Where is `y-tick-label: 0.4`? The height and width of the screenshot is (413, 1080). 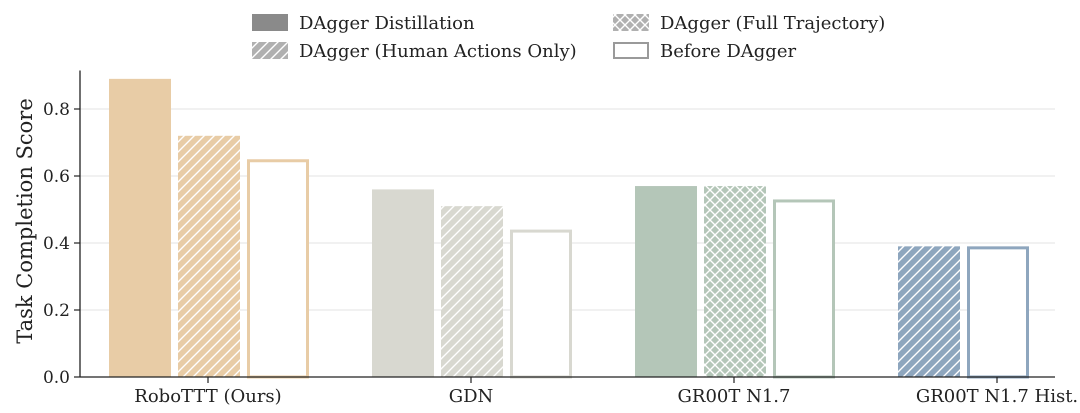
y-tick-label: 0.4 is located at coordinates (56, 244).